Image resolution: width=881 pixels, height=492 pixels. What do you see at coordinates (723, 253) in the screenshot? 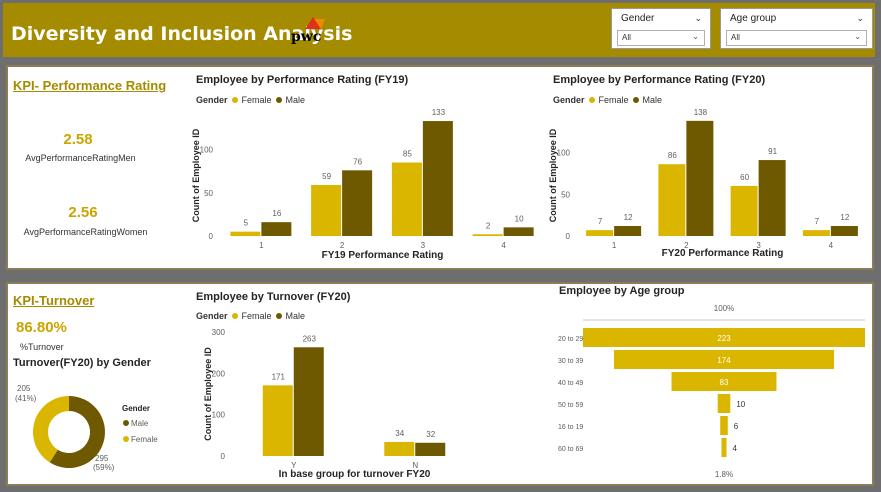
I see `x-axis-title: FY20 Performance Rating` at bounding box center [723, 253].